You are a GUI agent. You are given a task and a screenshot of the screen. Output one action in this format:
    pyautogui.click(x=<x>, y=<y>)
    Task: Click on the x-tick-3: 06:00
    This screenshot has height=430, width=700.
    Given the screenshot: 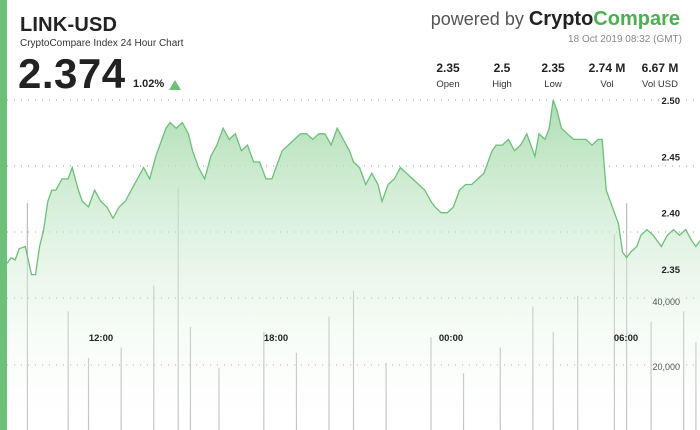 What is the action you would take?
    pyautogui.click(x=626, y=338)
    